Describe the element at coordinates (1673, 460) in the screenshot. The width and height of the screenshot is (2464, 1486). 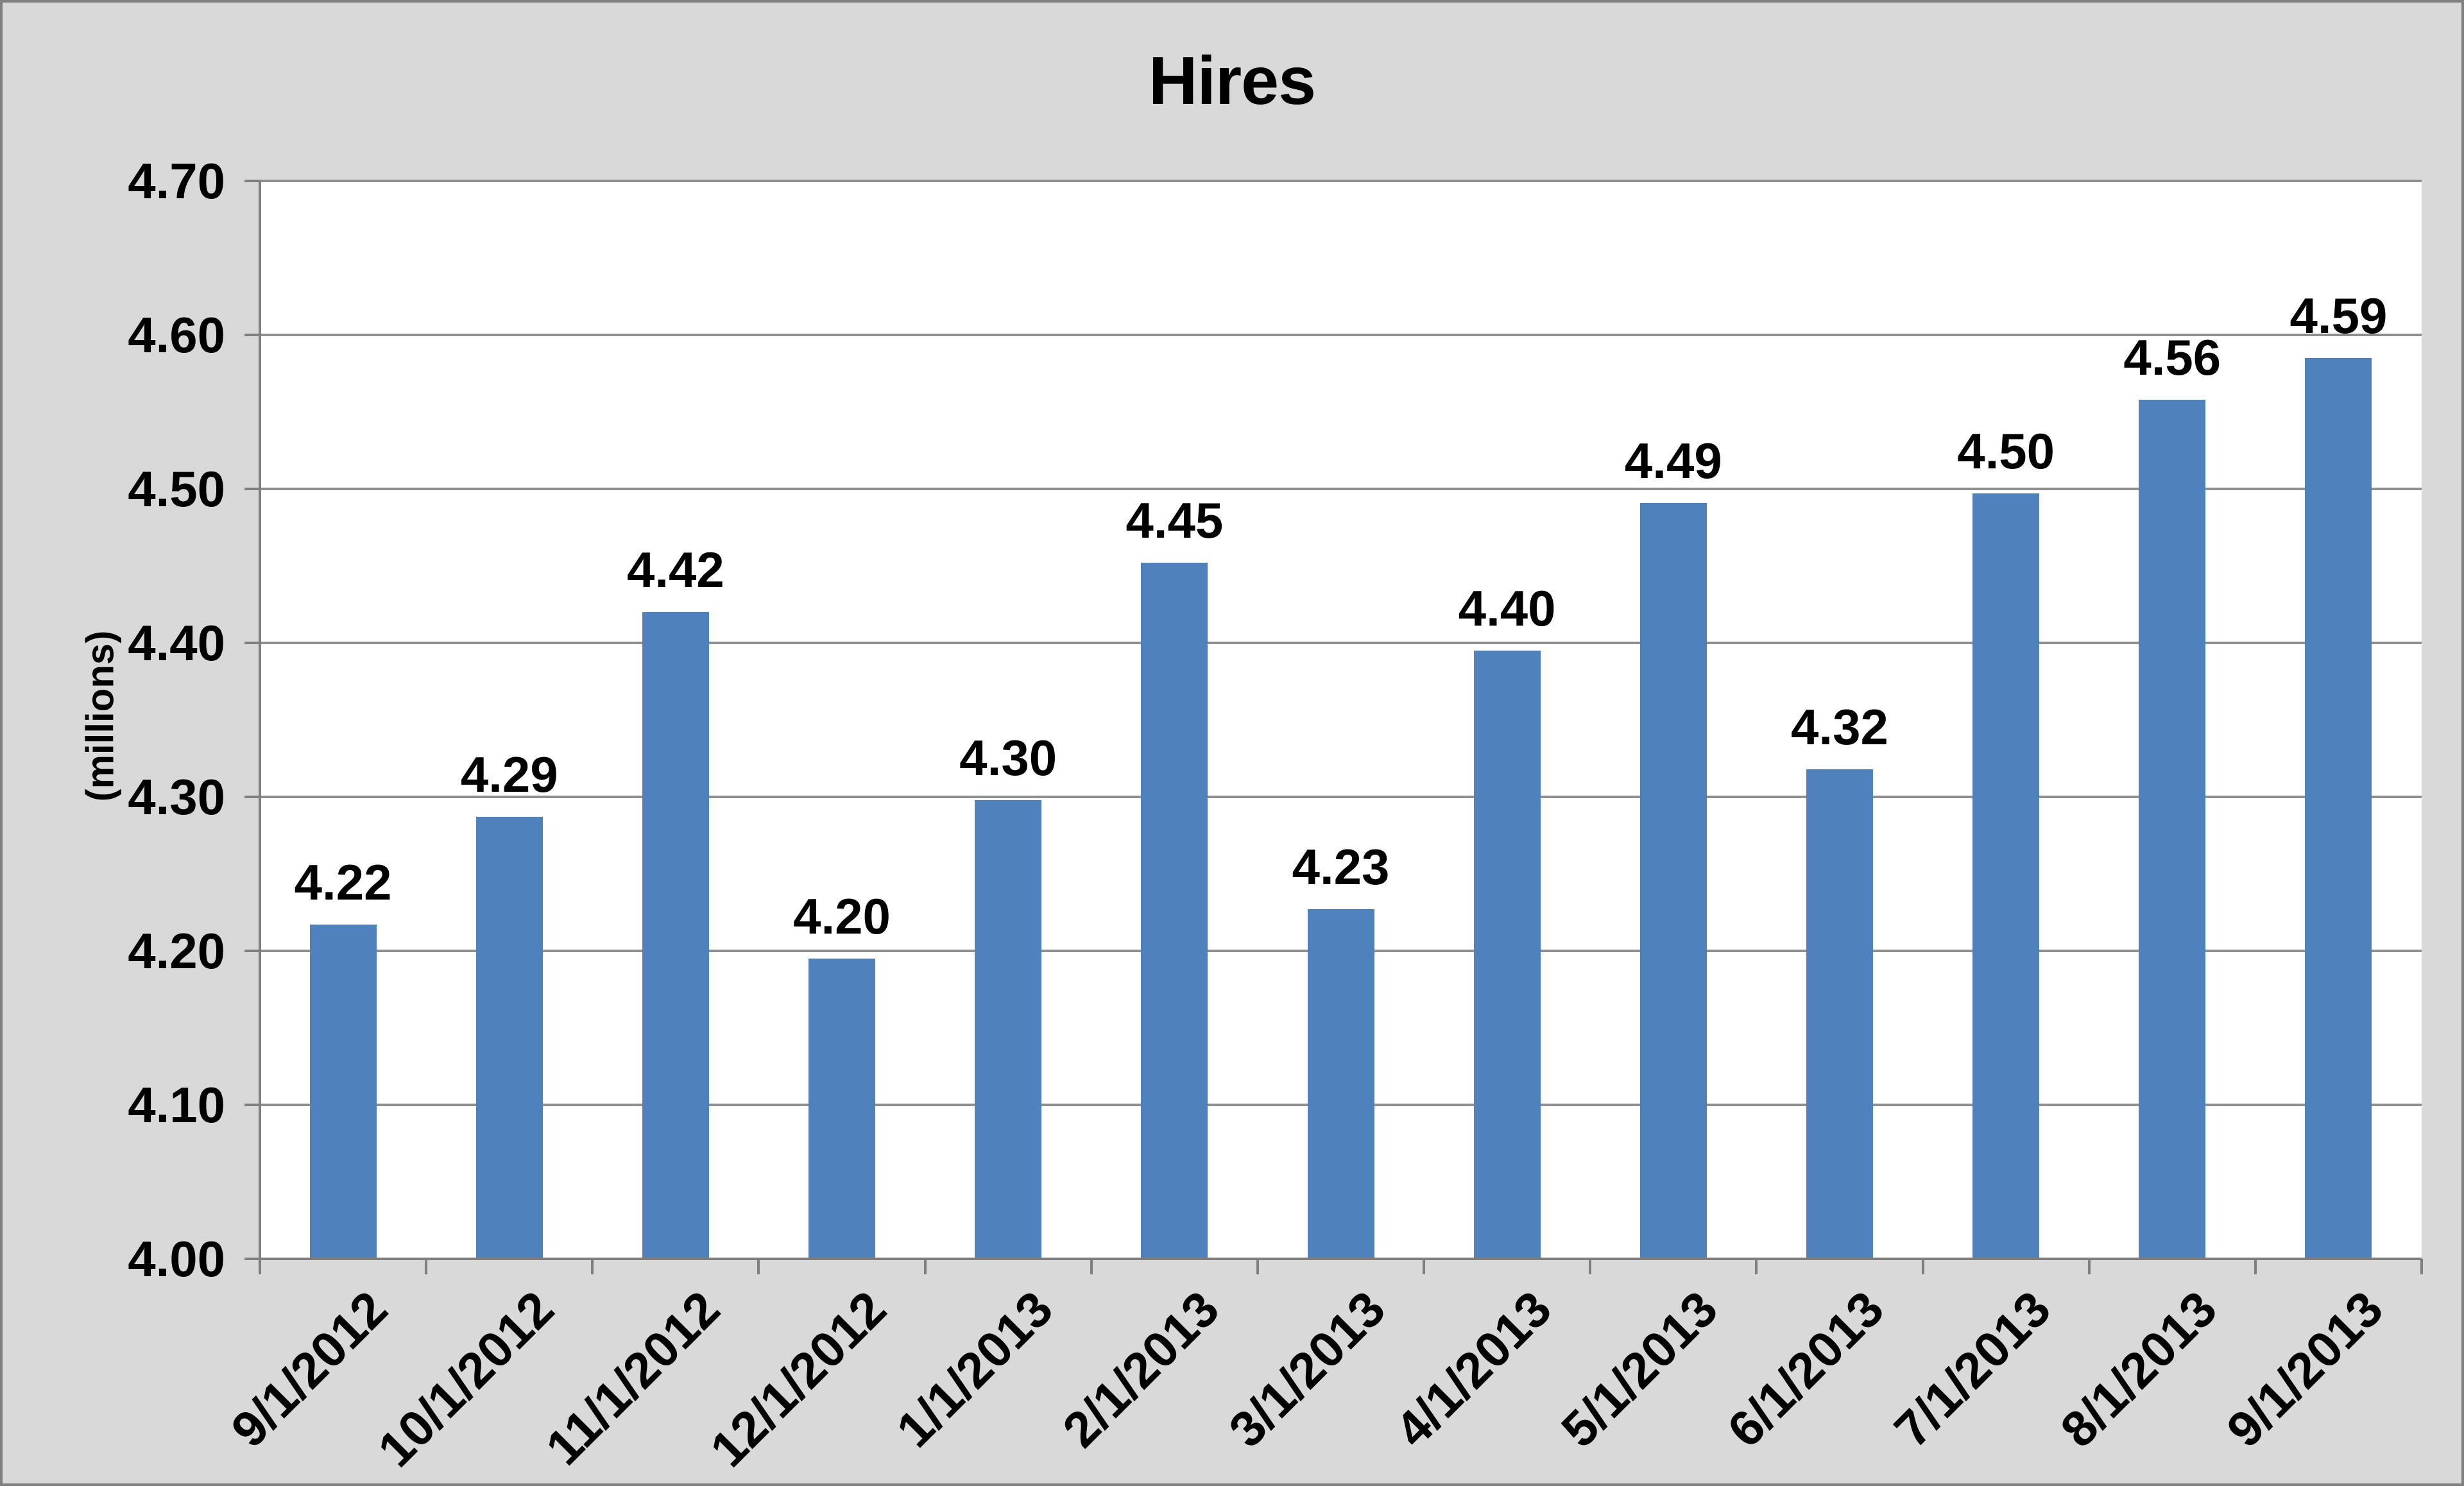
I see `data-label: 4.49` at that location.